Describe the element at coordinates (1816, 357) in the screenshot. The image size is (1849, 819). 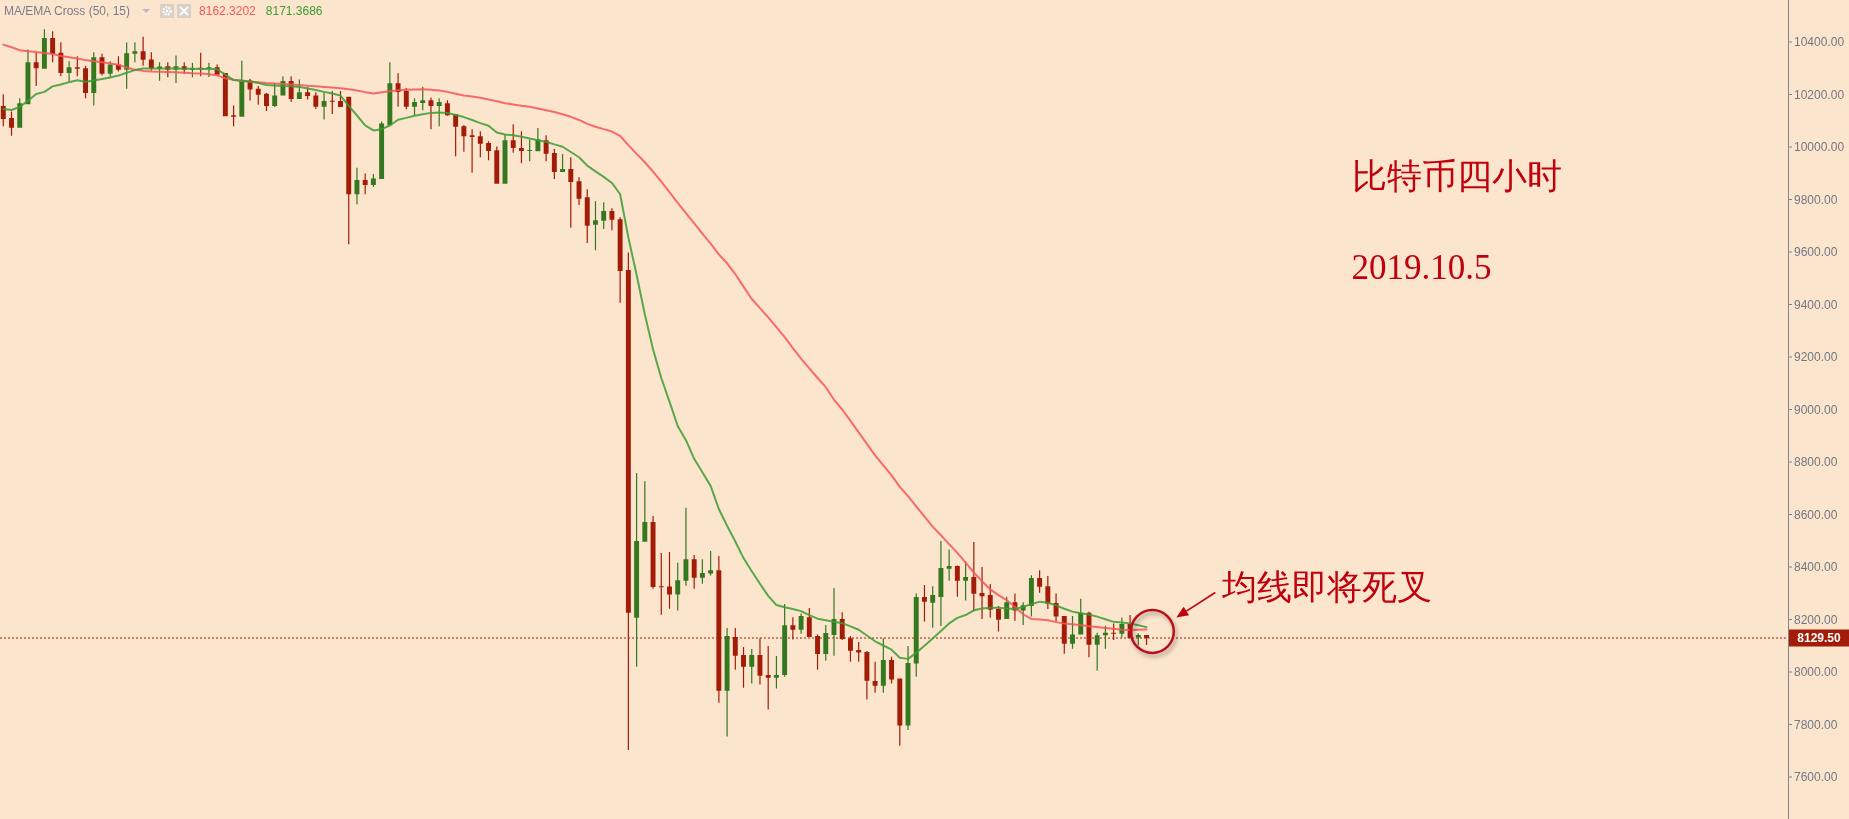
I see `y-tick-label: 9200.00` at that location.